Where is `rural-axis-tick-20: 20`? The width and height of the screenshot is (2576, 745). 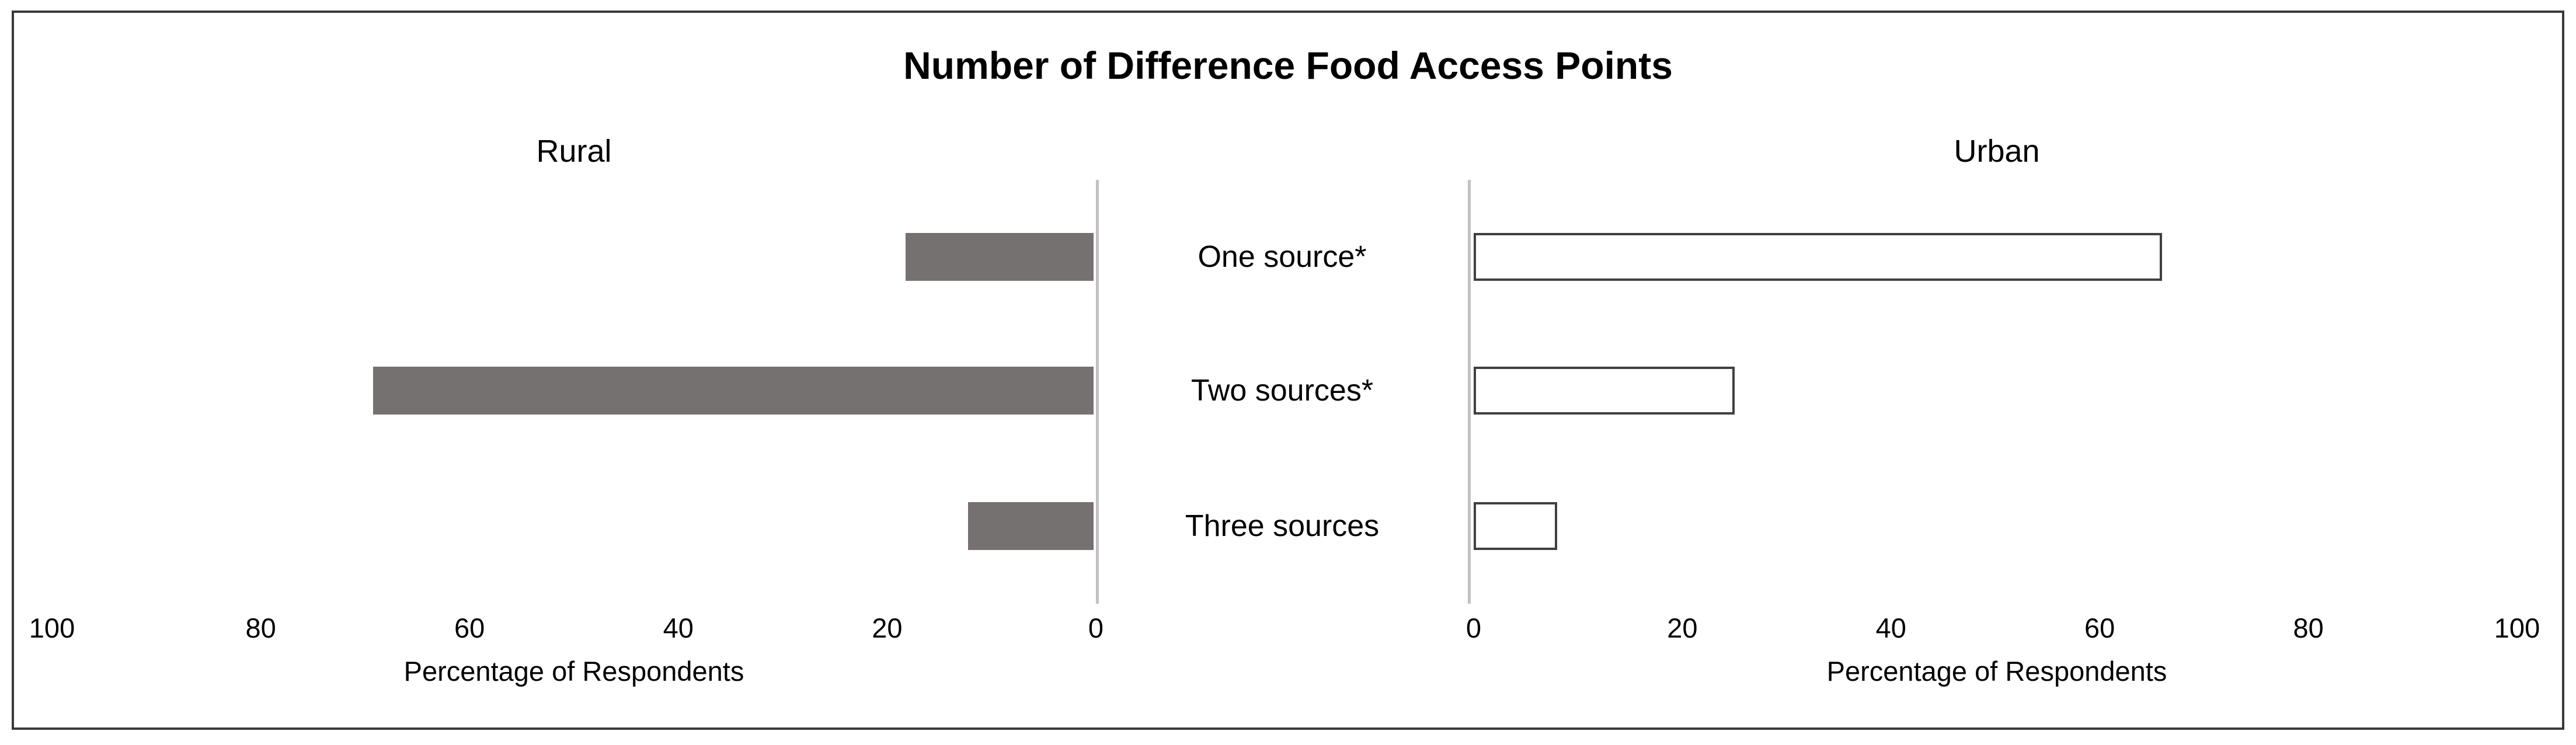 rural-axis-tick-20: 20 is located at coordinates (887, 628).